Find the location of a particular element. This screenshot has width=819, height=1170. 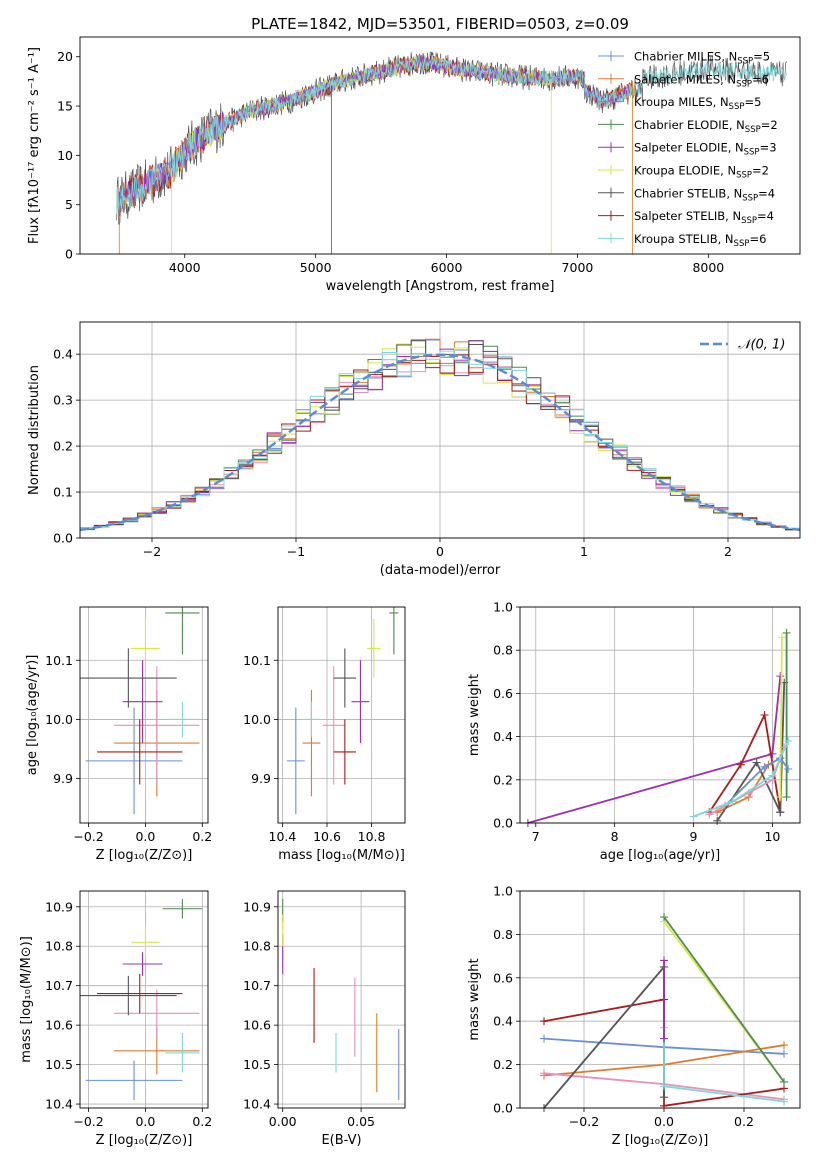

x-tick-label: 10.8 is located at coordinates (372, 836).